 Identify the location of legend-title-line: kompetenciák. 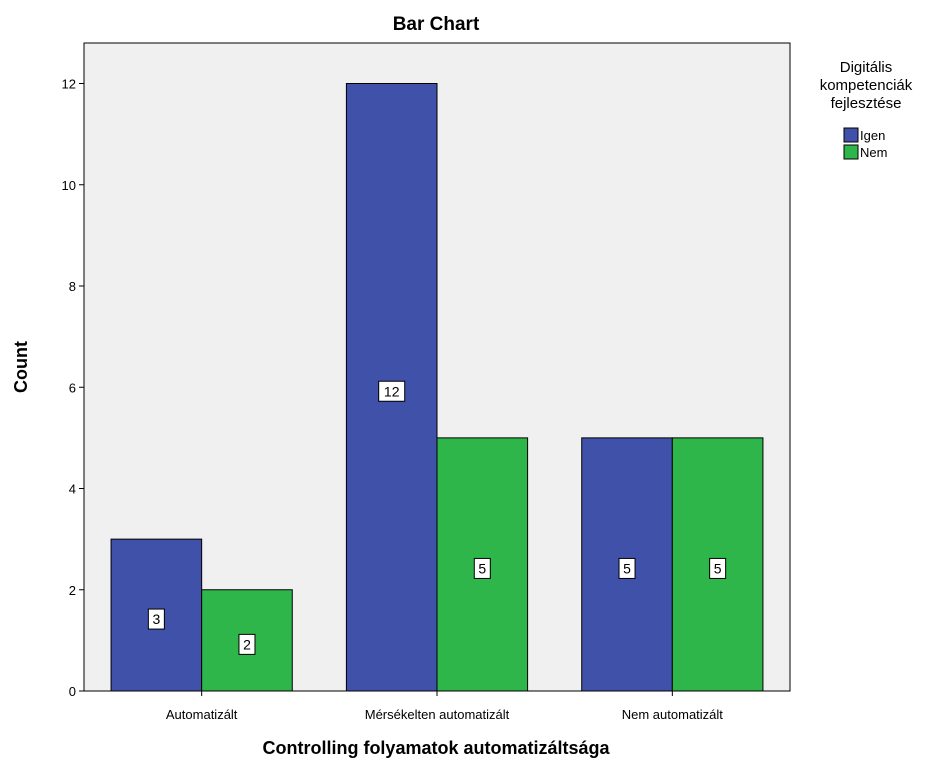
(866, 85).